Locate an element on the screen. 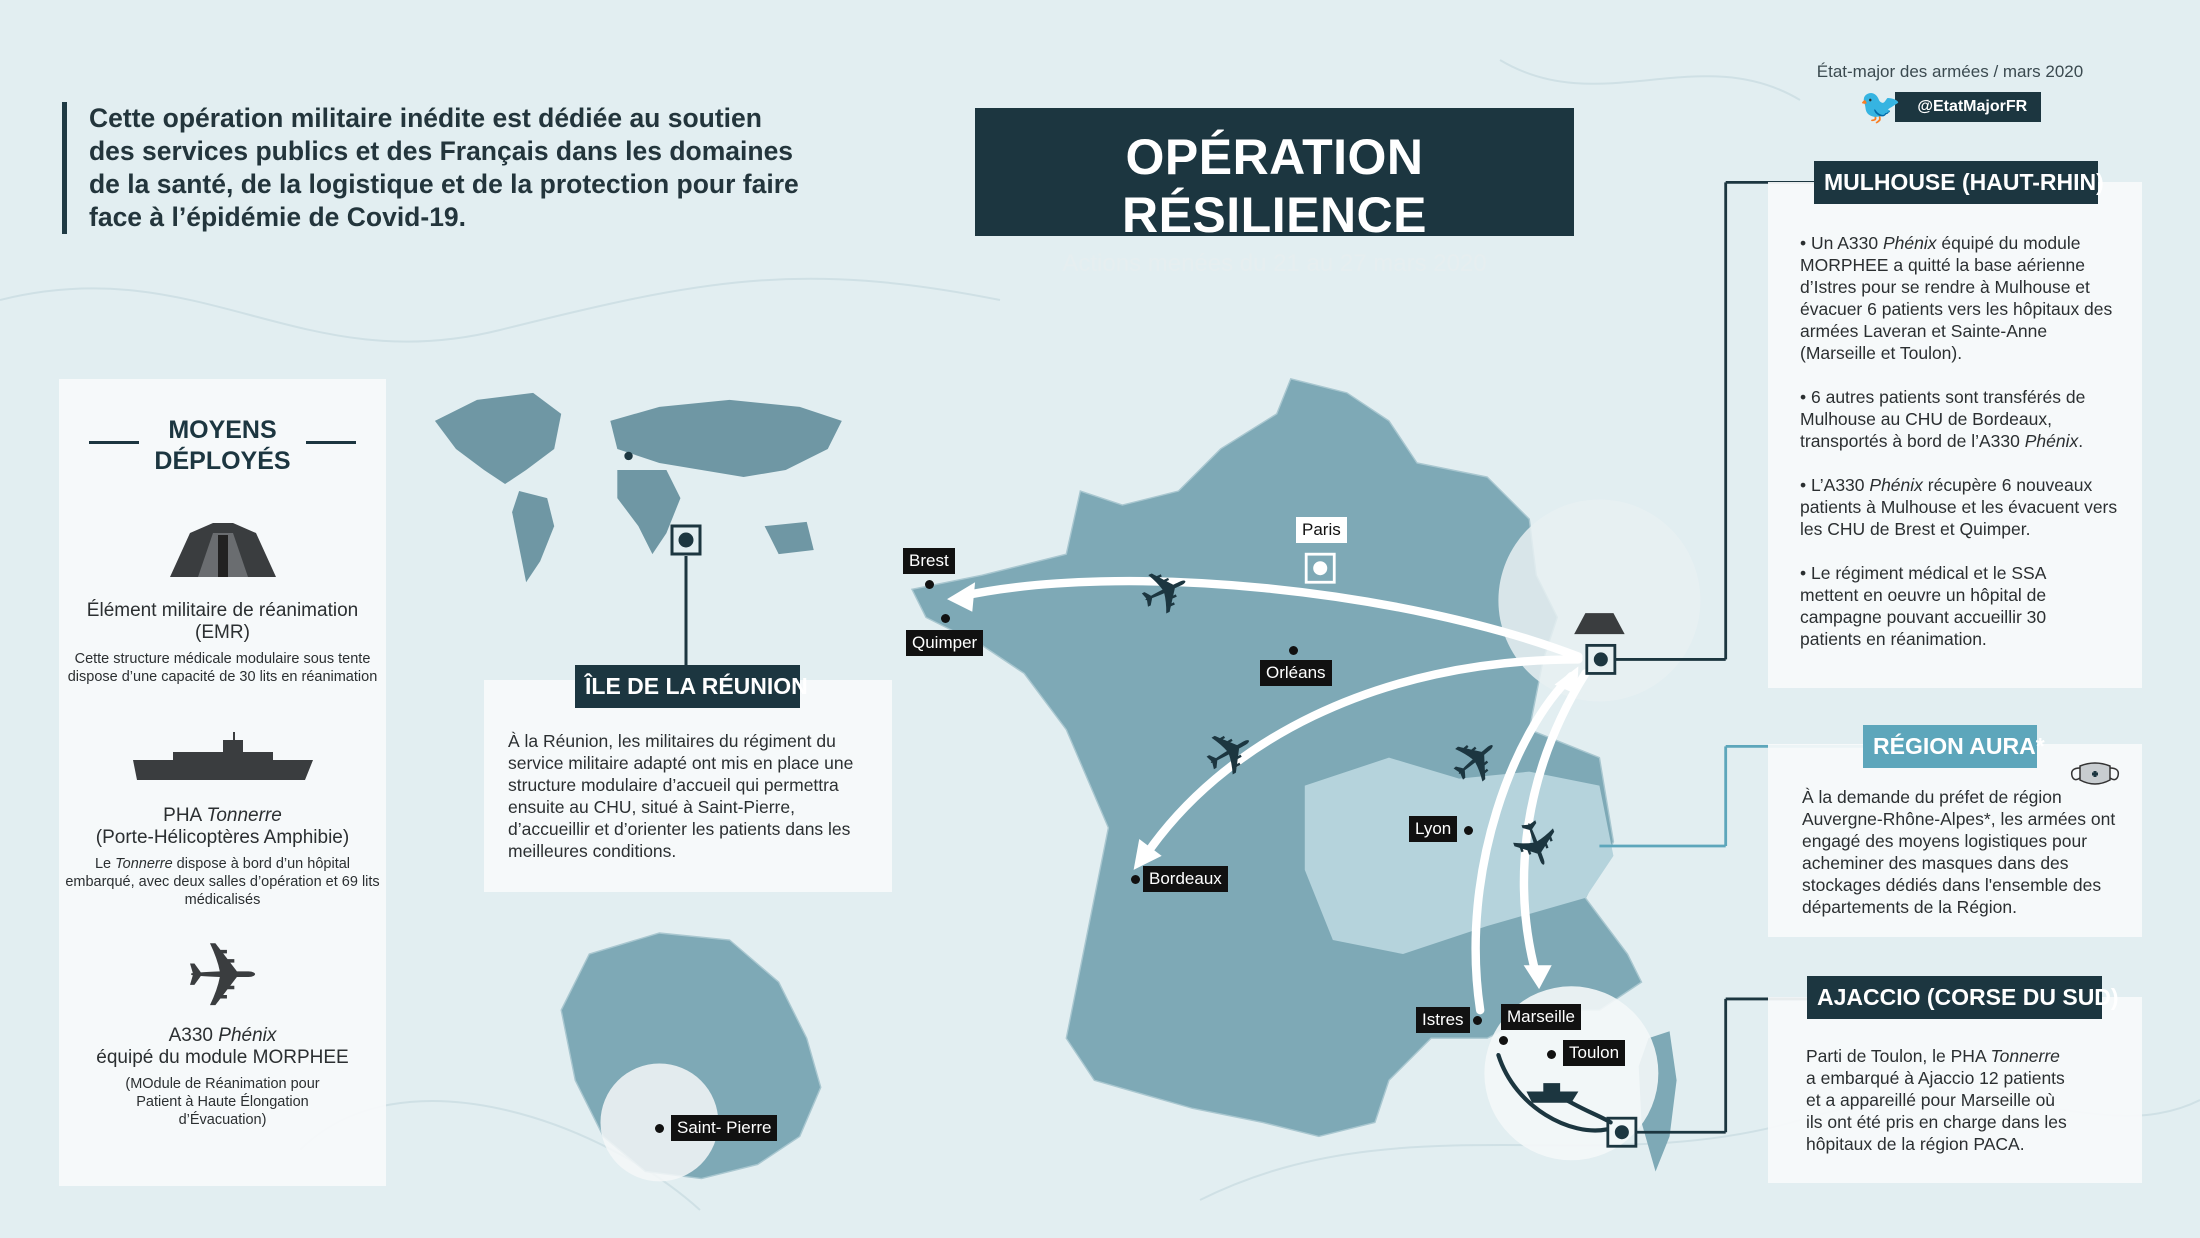 The image size is (2200, 1238). face-mask-icon is located at coordinates (2095, 773).